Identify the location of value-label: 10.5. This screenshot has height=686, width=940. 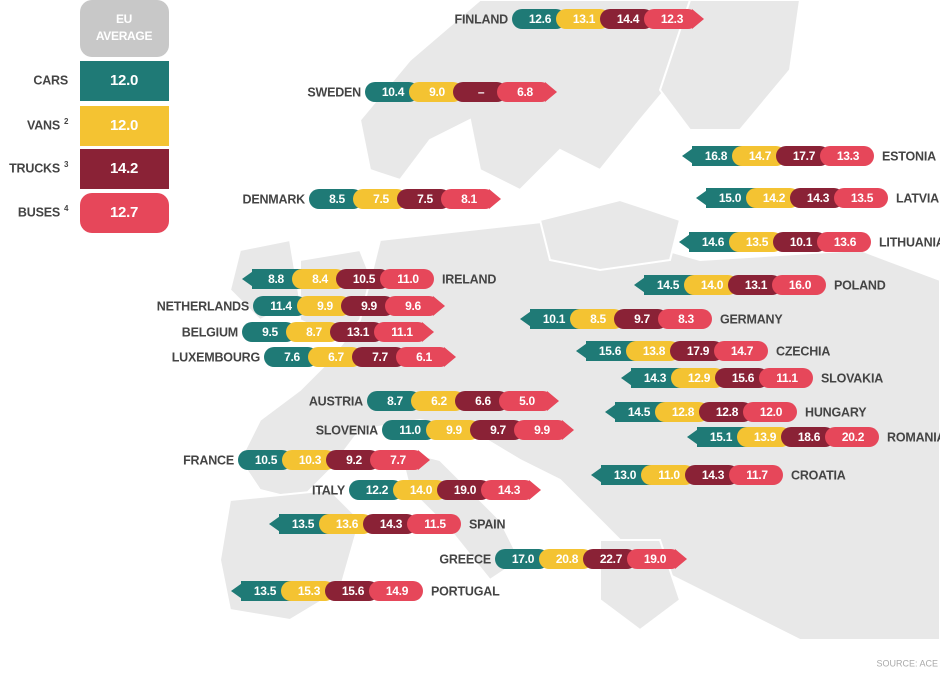
(266, 460).